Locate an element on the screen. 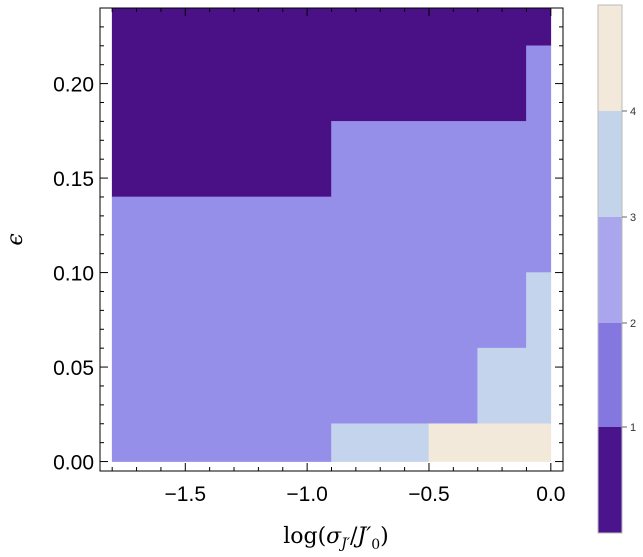 This screenshot has height=557, width=643. x-tick-label: −1.5 is located at coordinates (185, 494).